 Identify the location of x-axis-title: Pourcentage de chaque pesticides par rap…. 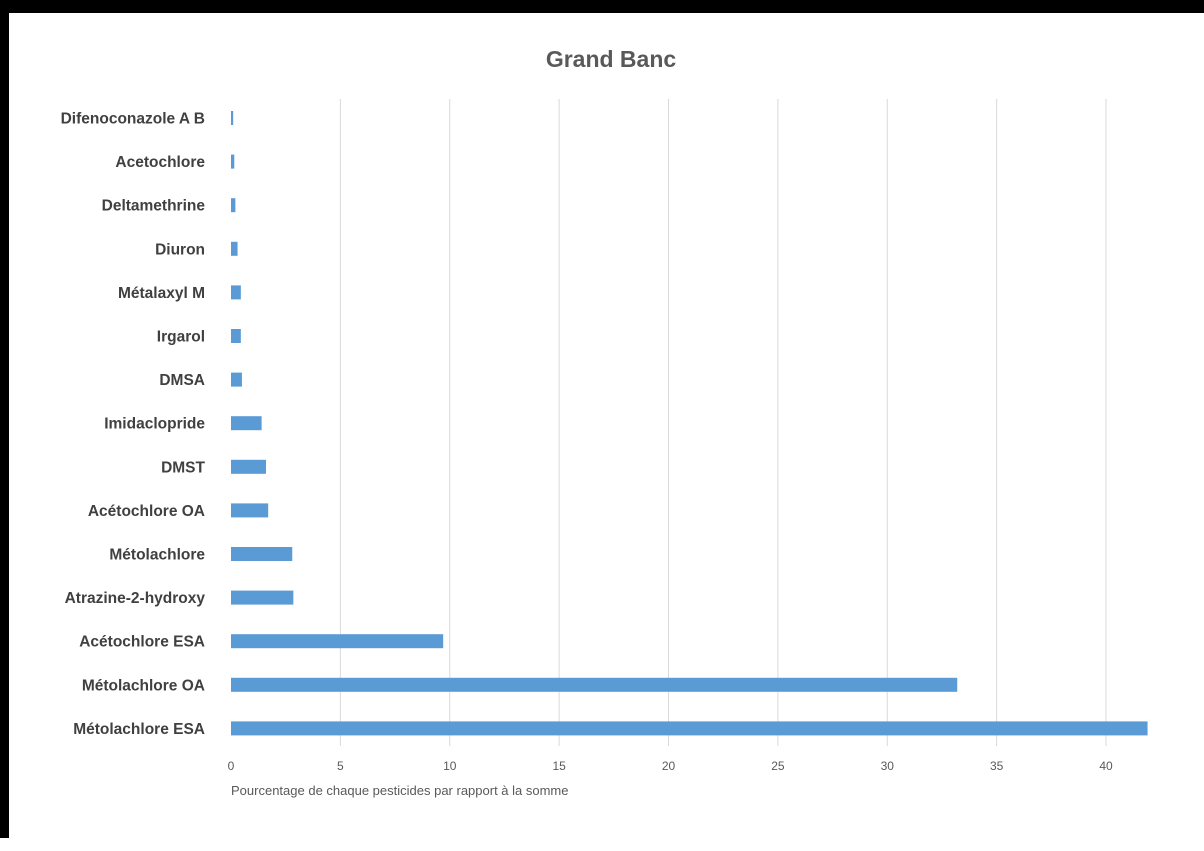
(400, 790).